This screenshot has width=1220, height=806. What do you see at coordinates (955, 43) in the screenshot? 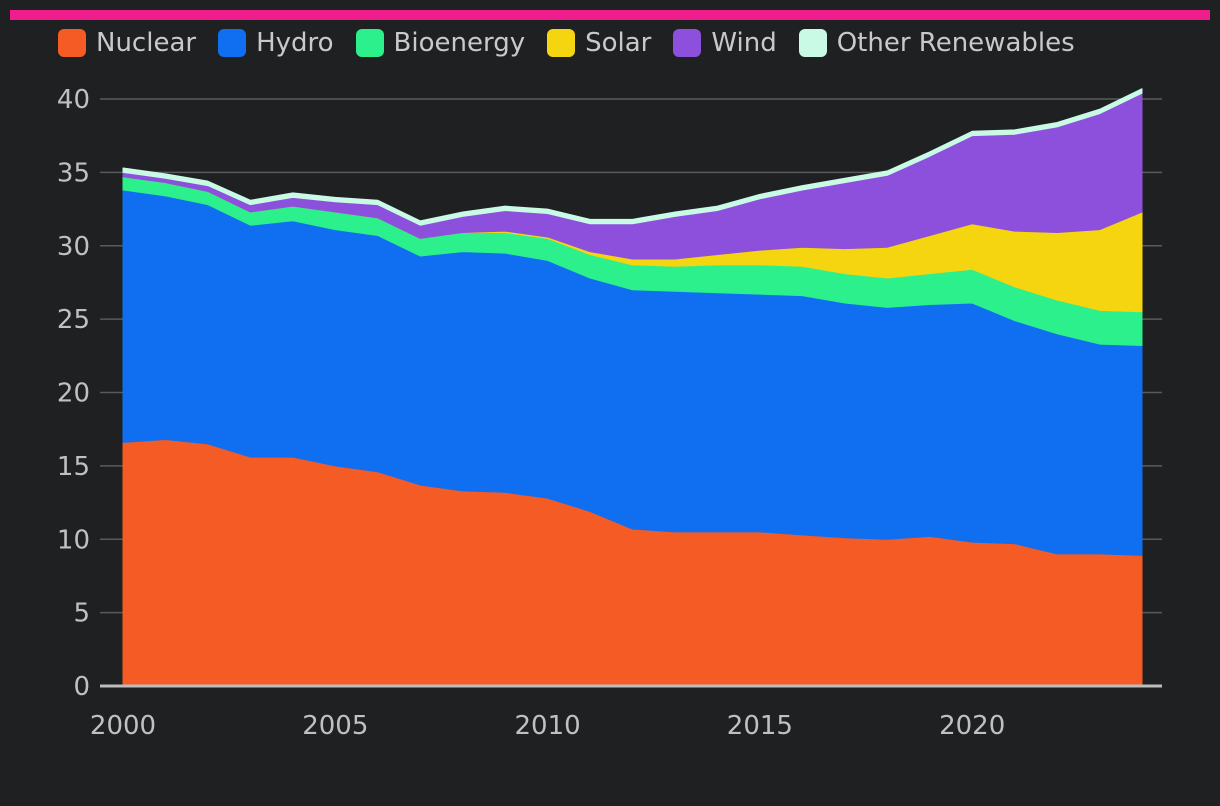
I see `legend-label-other-renewables: Other Renewables` at bounding box center [955, 43].